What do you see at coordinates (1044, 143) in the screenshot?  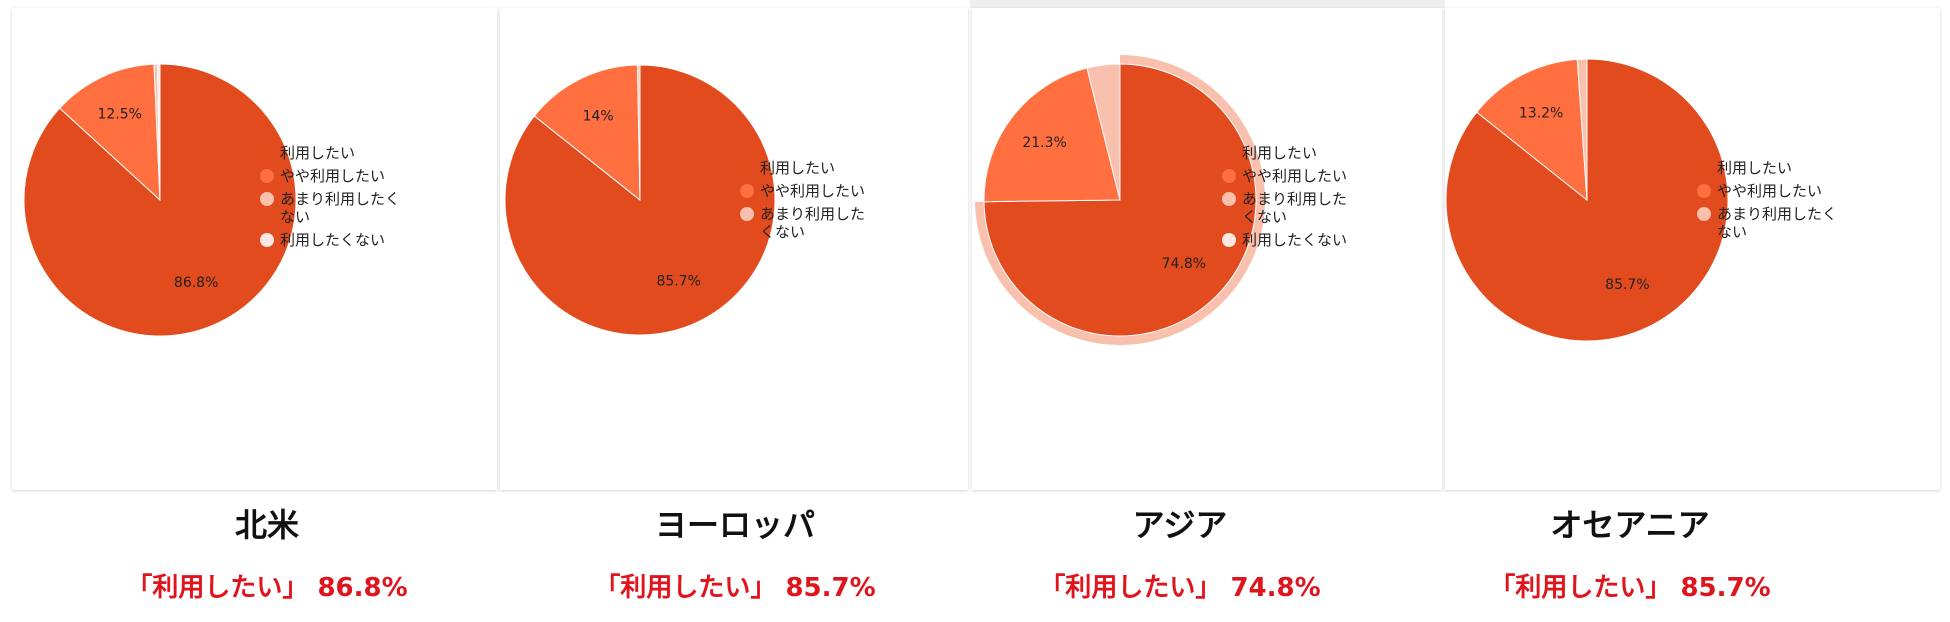 I see `slice-label: 21.3%` at bounding box center [1044, 143].